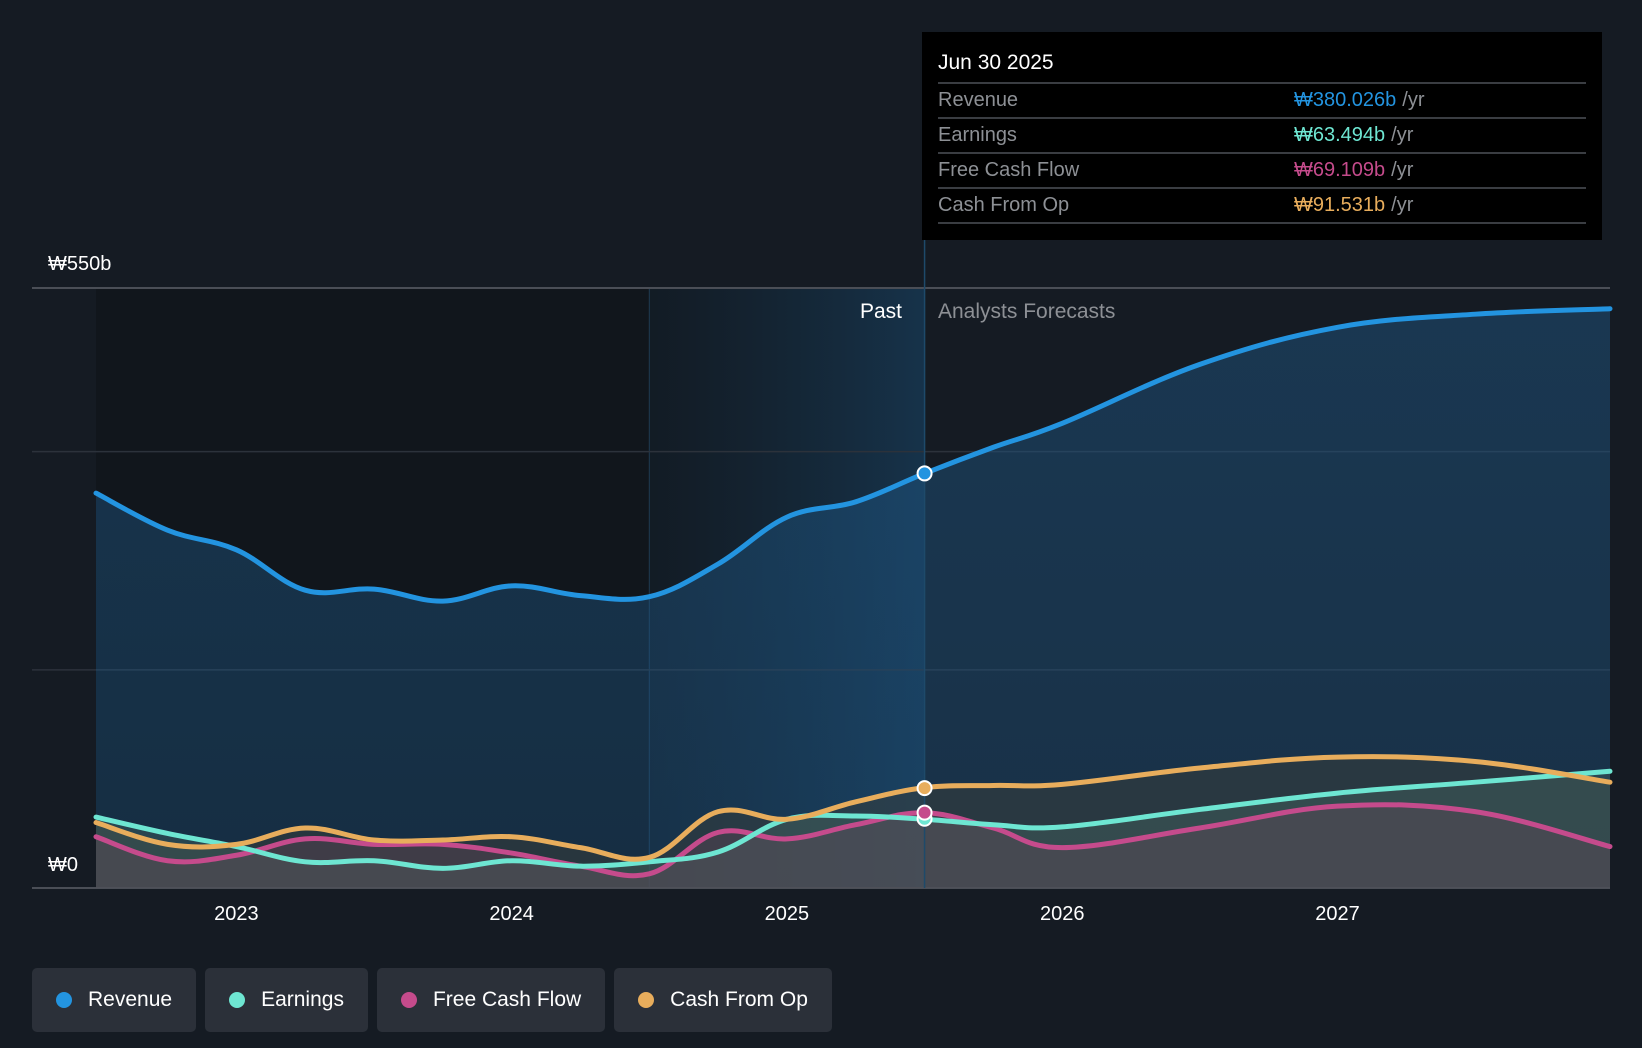 This screenshot has width=1642, height=1048. Describe the element at coordinates (1009, 170) in the screenshot. I see `tooltip-label: Free Cash Flow` at that location.